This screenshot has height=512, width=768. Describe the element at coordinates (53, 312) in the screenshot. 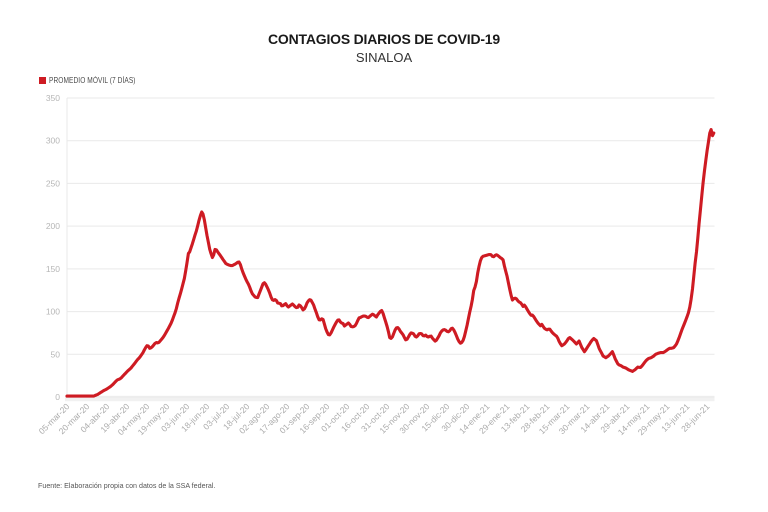

I see `y-tick-label-100: 100` at that location.